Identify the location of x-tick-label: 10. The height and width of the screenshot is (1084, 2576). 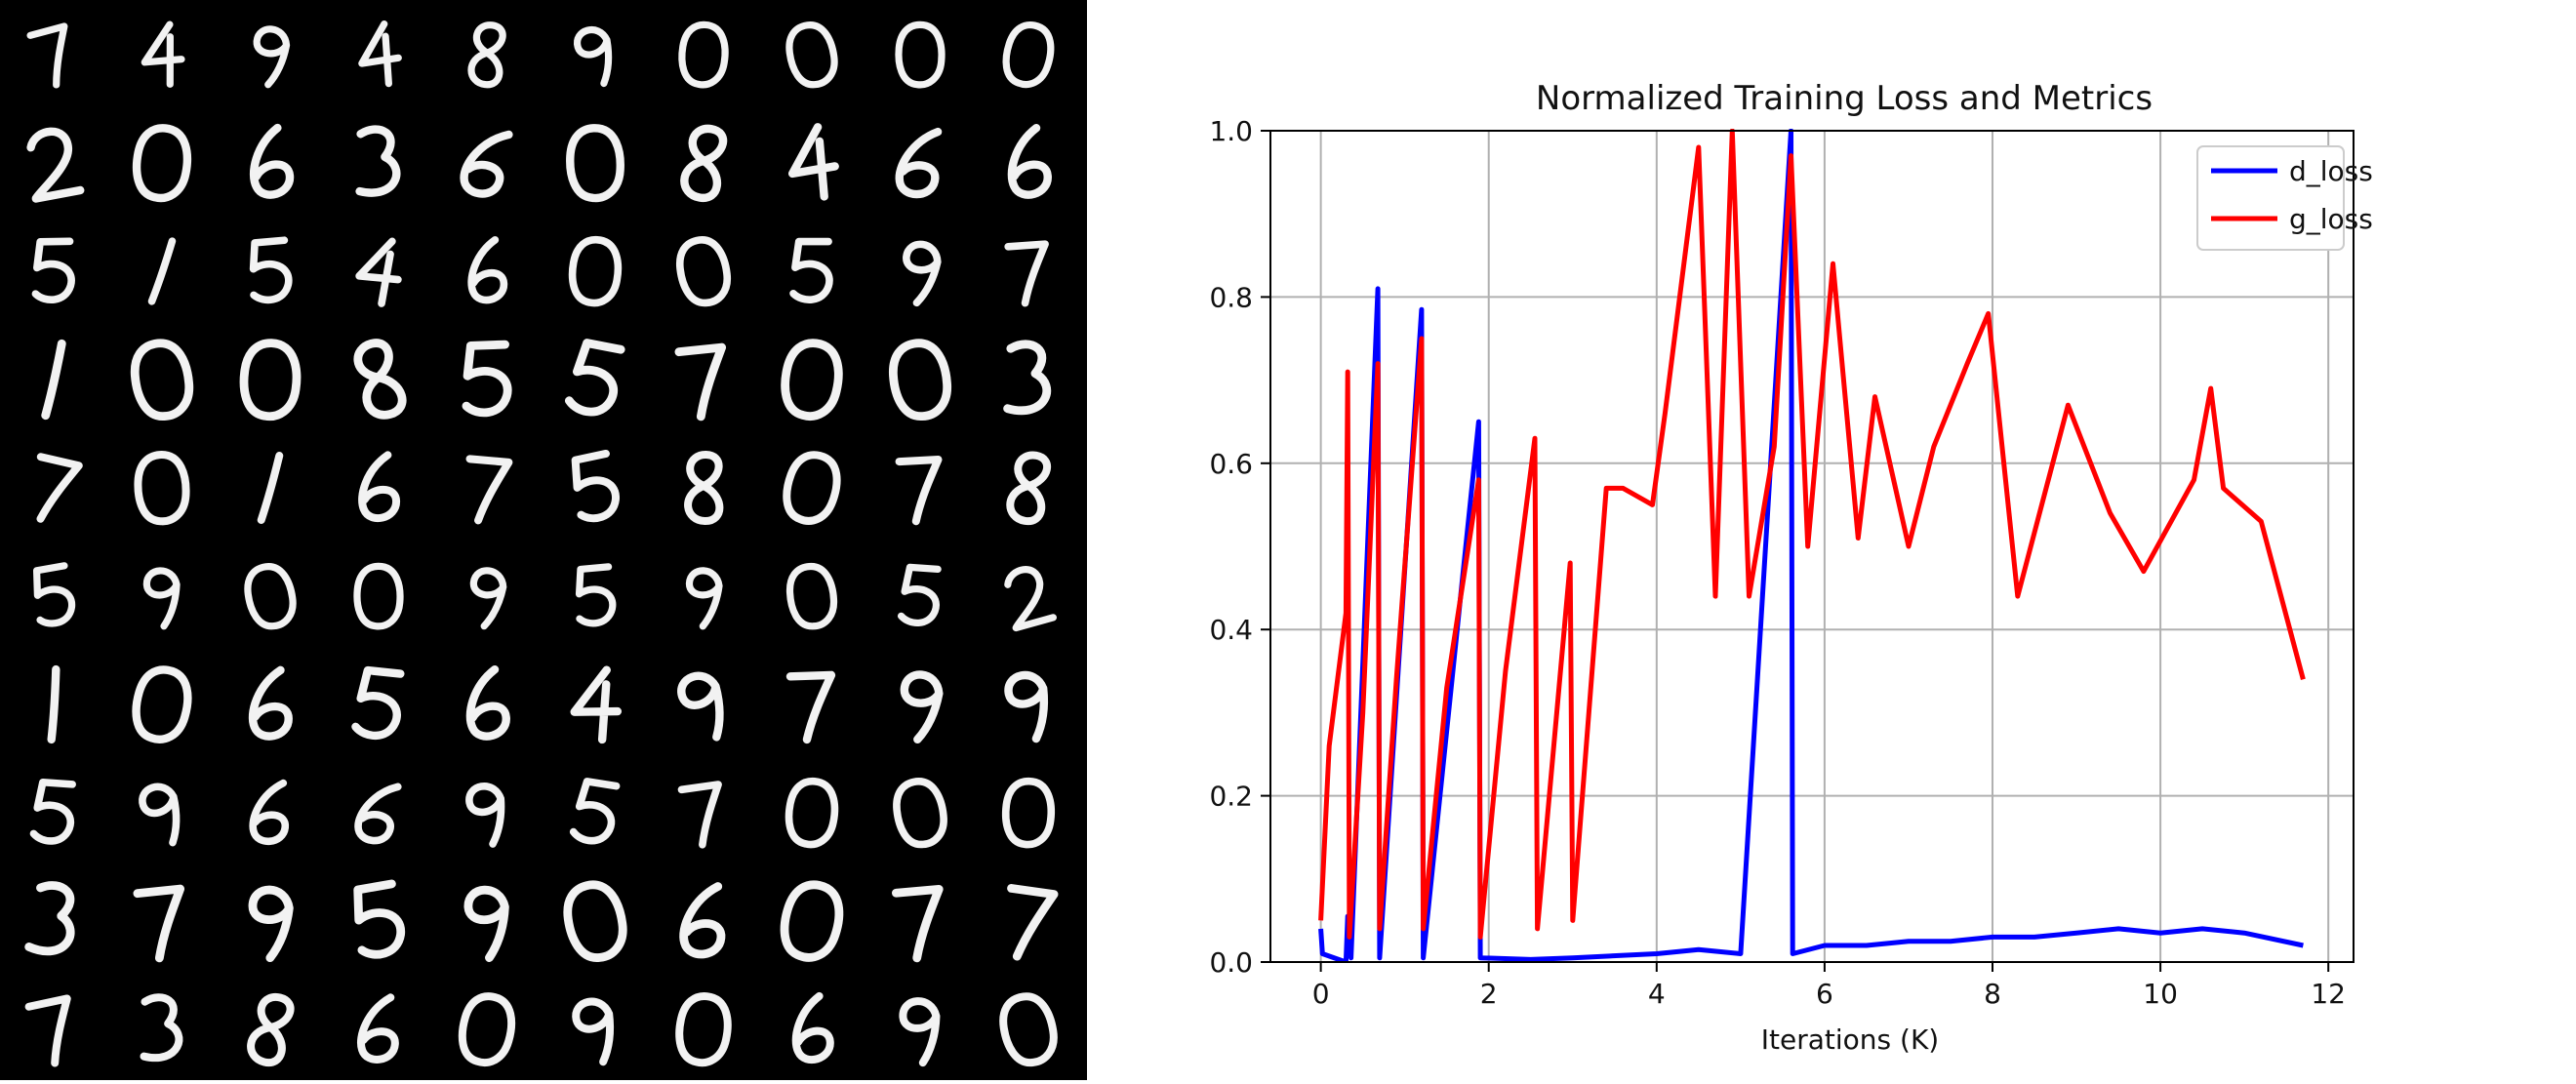
(2160, 994).